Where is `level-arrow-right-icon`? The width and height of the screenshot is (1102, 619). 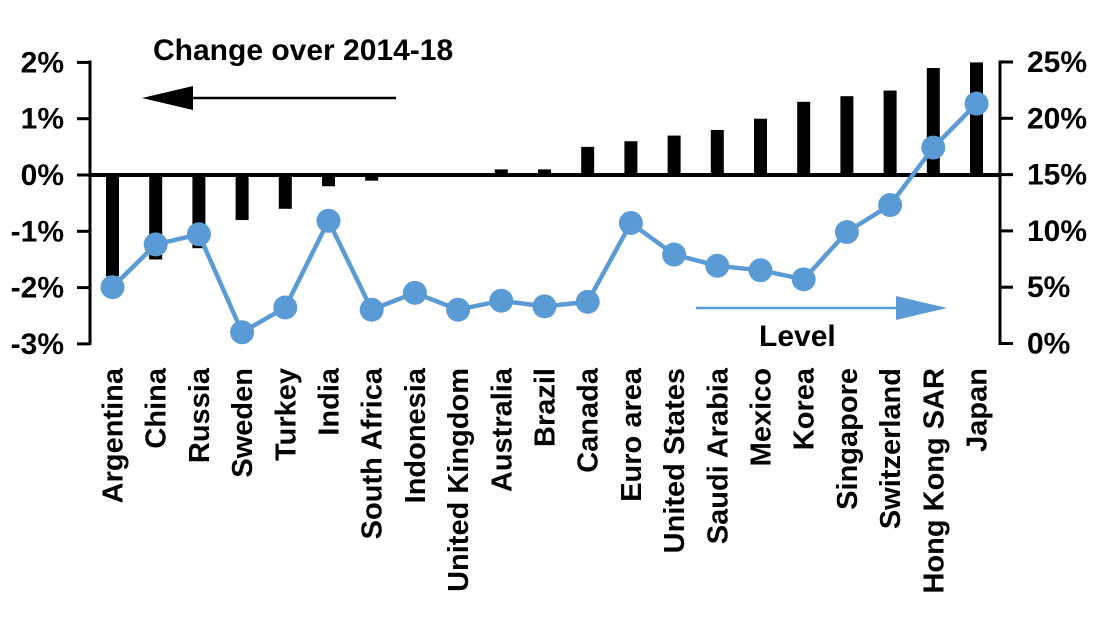
level-arrow-right-icon is located at coordinates (921, 308).